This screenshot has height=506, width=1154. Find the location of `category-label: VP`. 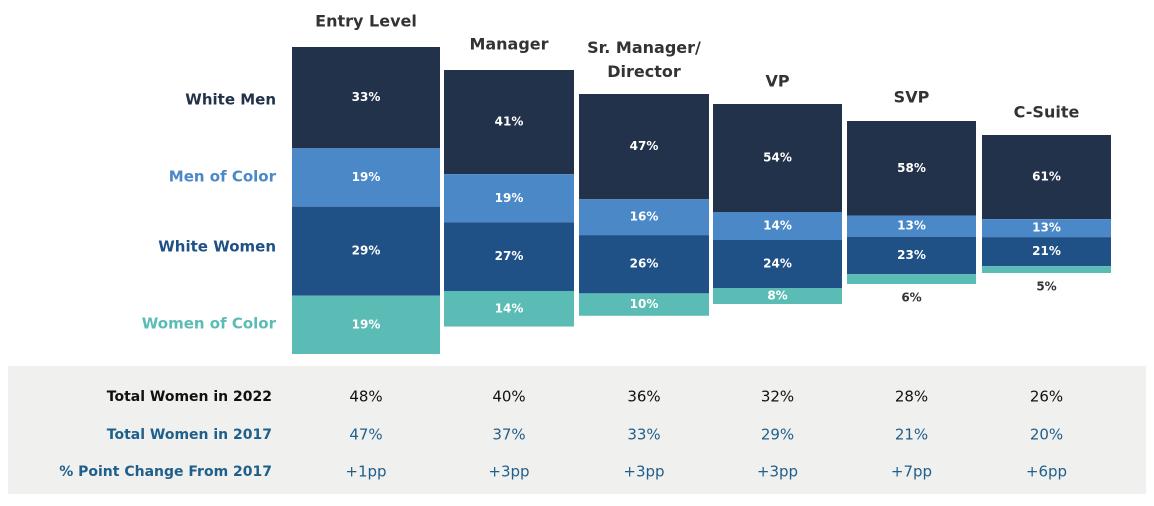

category-label: VP is located at coordinates (777, 81).